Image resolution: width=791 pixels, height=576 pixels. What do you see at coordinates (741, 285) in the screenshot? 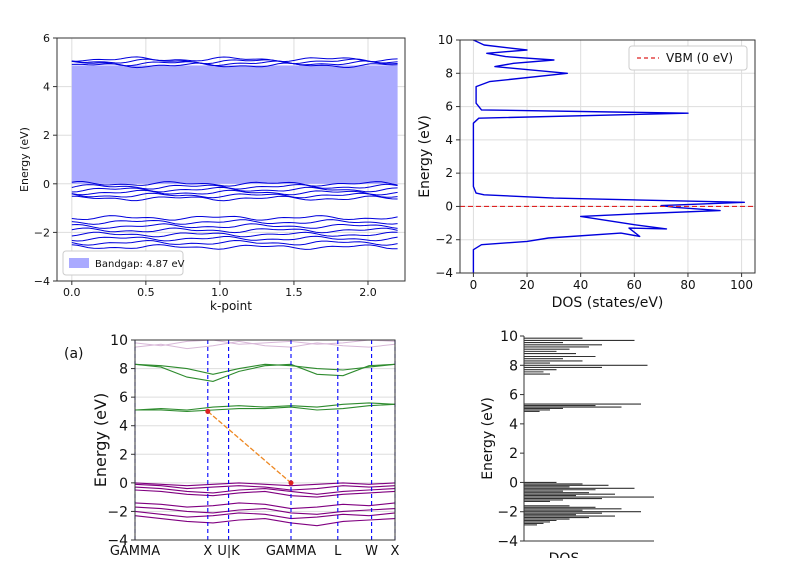
I see `x-tick-label: 100` at bounding box center [741, 285].